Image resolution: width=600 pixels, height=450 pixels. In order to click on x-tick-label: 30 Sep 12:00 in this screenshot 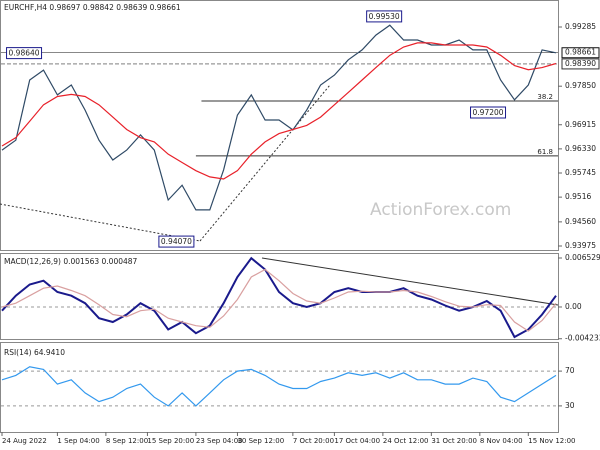, I will do `click(260, 441)`.